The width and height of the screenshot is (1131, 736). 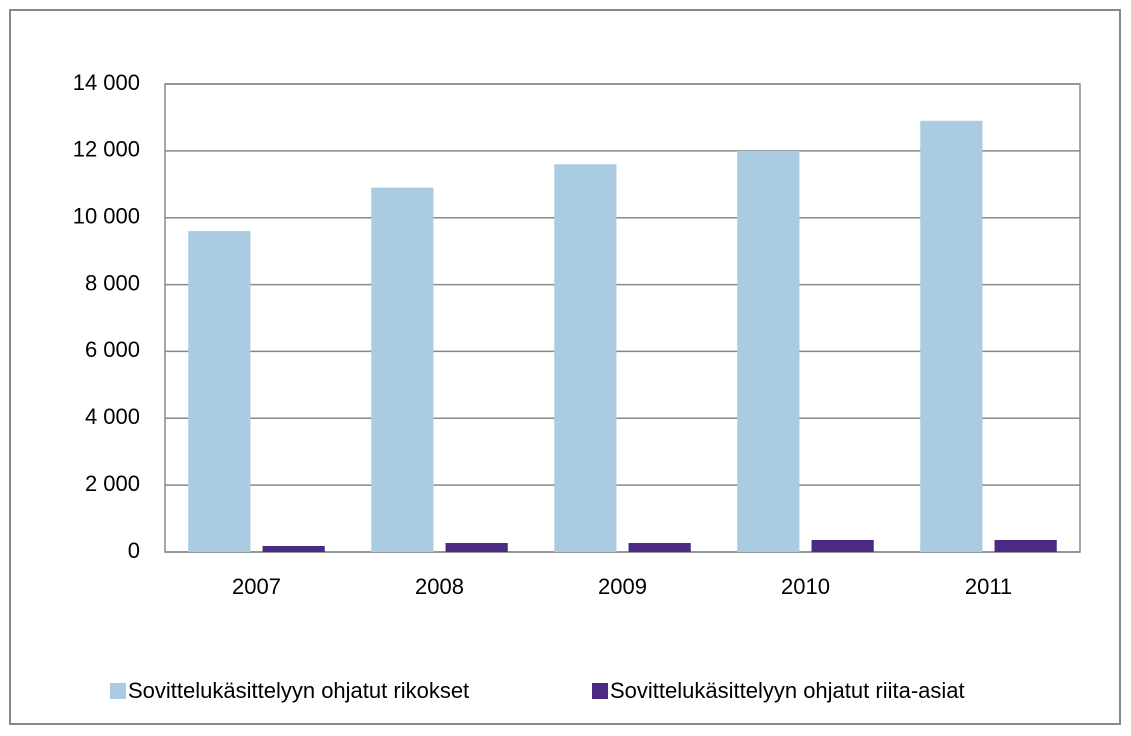 I want to click on y-tick-label: 8 000, so click(x=112, y=282).